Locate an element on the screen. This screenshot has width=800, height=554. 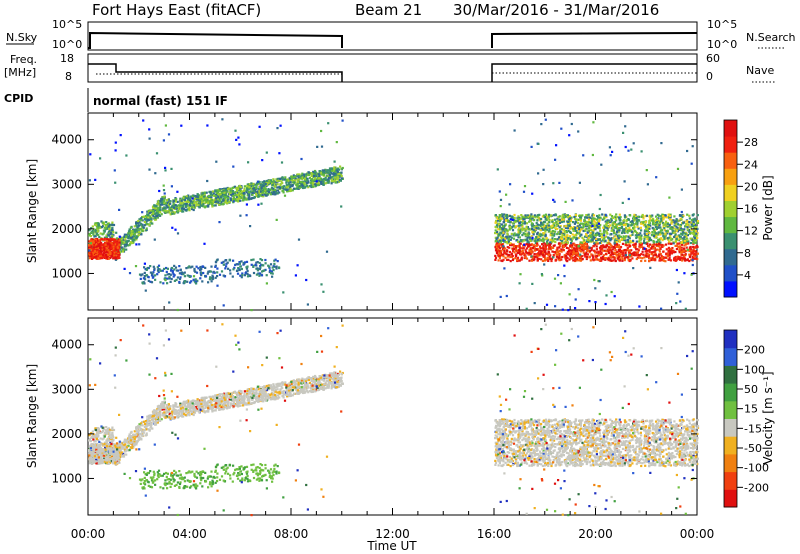
freq-panel: Freq. [MHz] 18 8 60 0 Nave is located at coordinates (389, 67).